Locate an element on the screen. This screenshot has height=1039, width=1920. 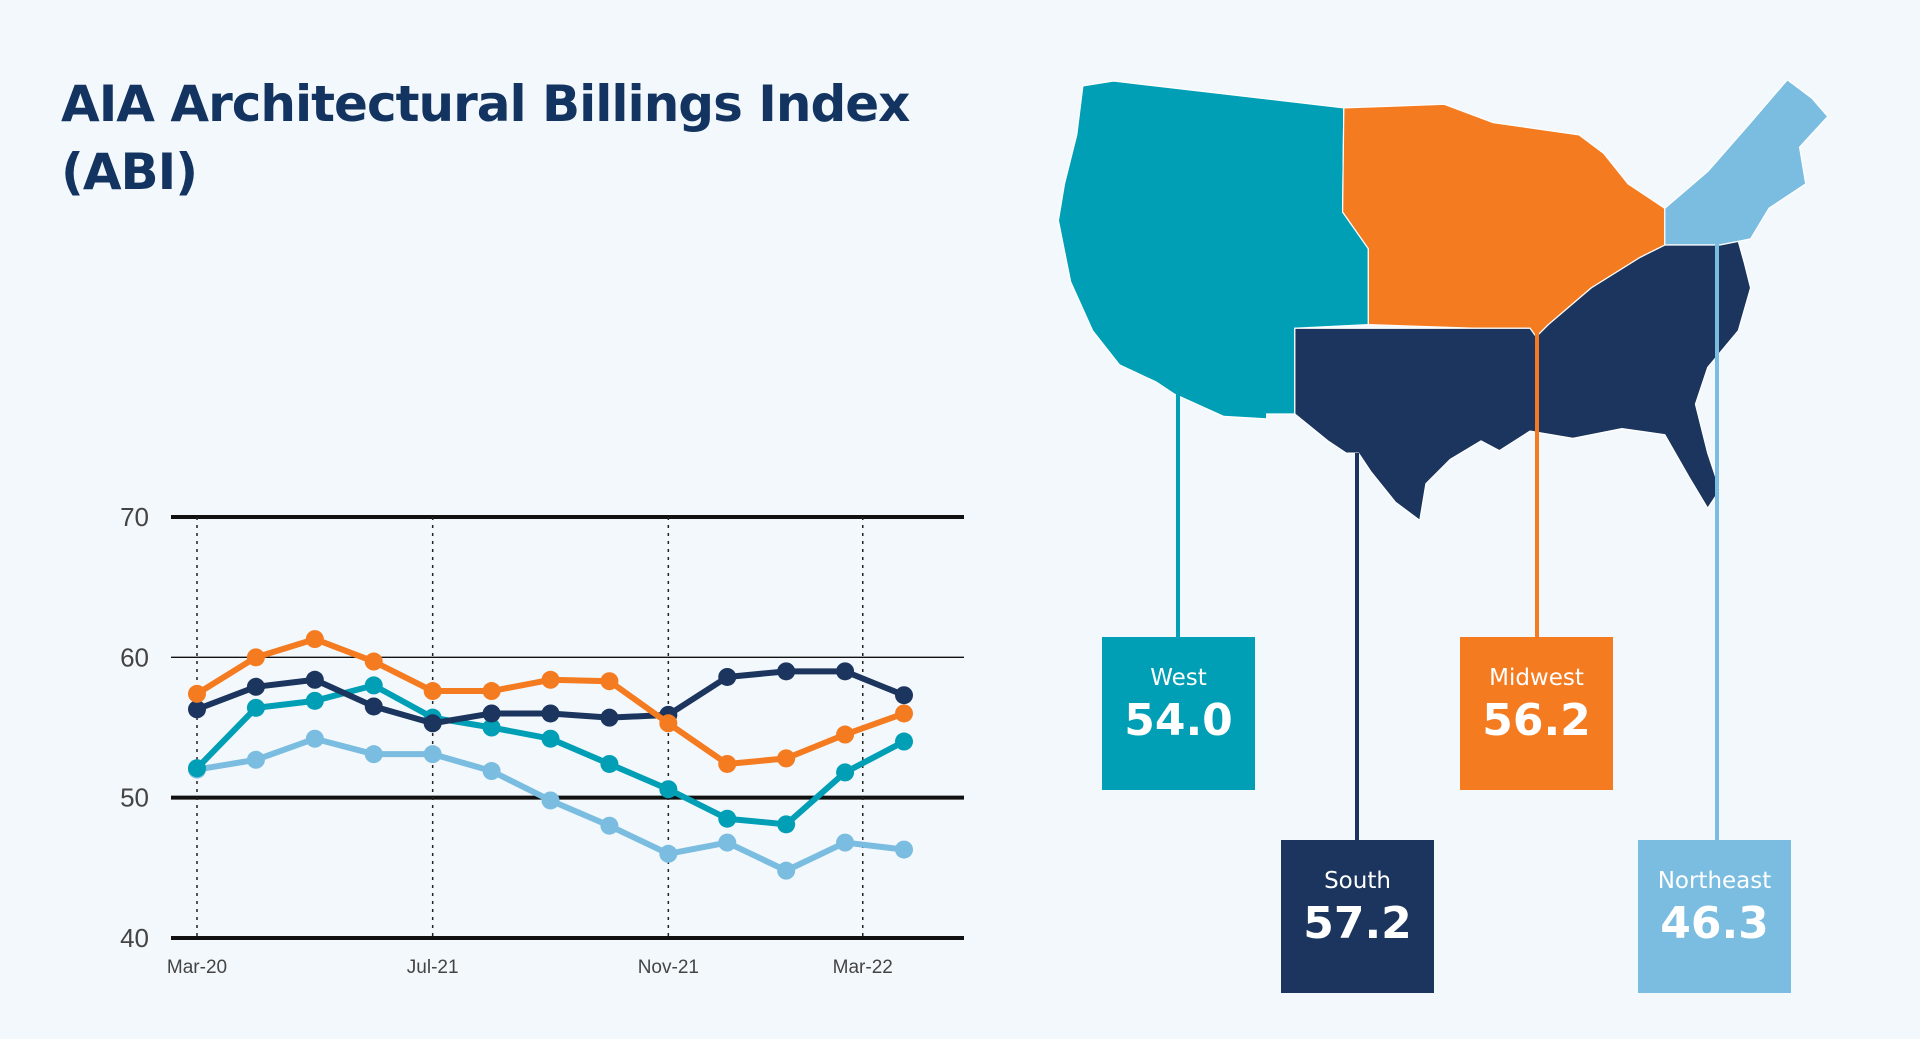
northeast-value-box: Northeast 46.3 is located at coordinates (1714, 916).